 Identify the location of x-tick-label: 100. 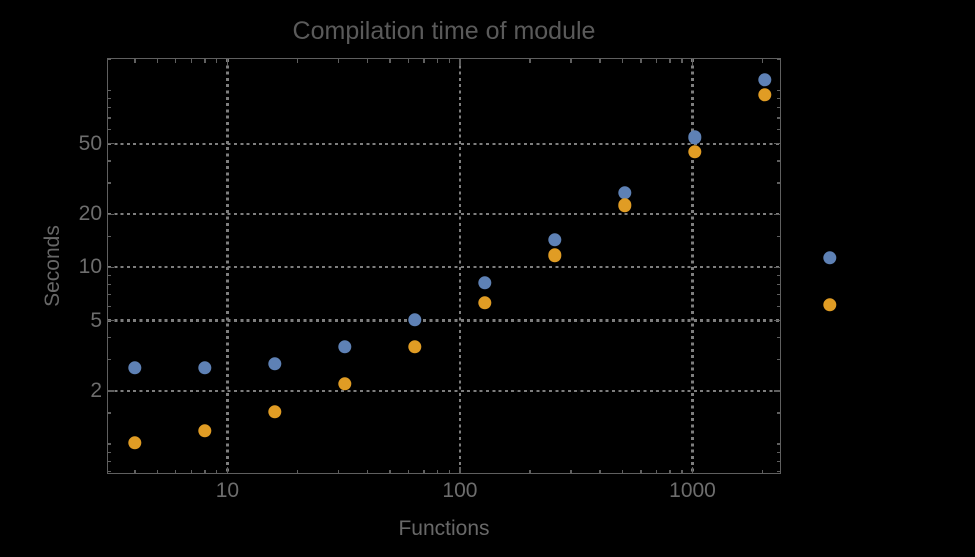
(460, 490).